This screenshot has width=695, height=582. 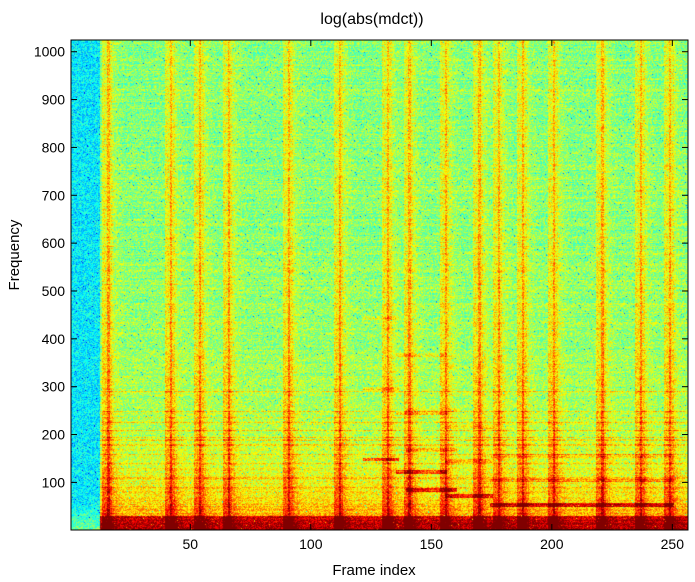 What do you see at coordinates (54, 339) in the screenshot?
I see `y-tick-label: 400` at bounding box center [54, 339].